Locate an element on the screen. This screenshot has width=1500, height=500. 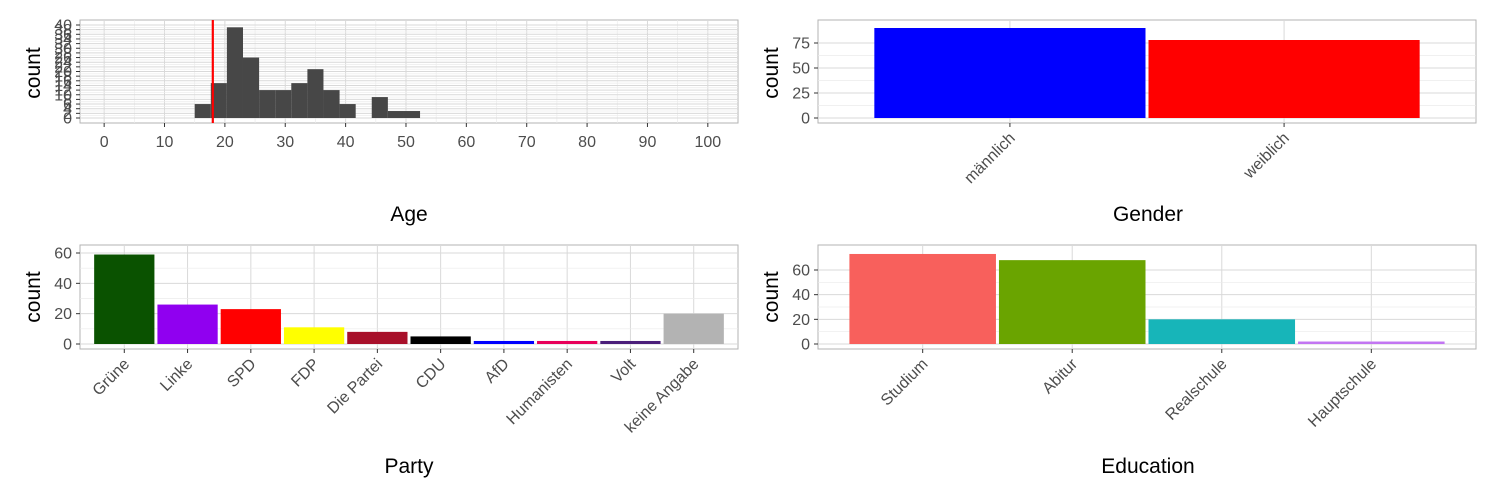
education-y-axis-title: count is located at coordinates (771, 297).